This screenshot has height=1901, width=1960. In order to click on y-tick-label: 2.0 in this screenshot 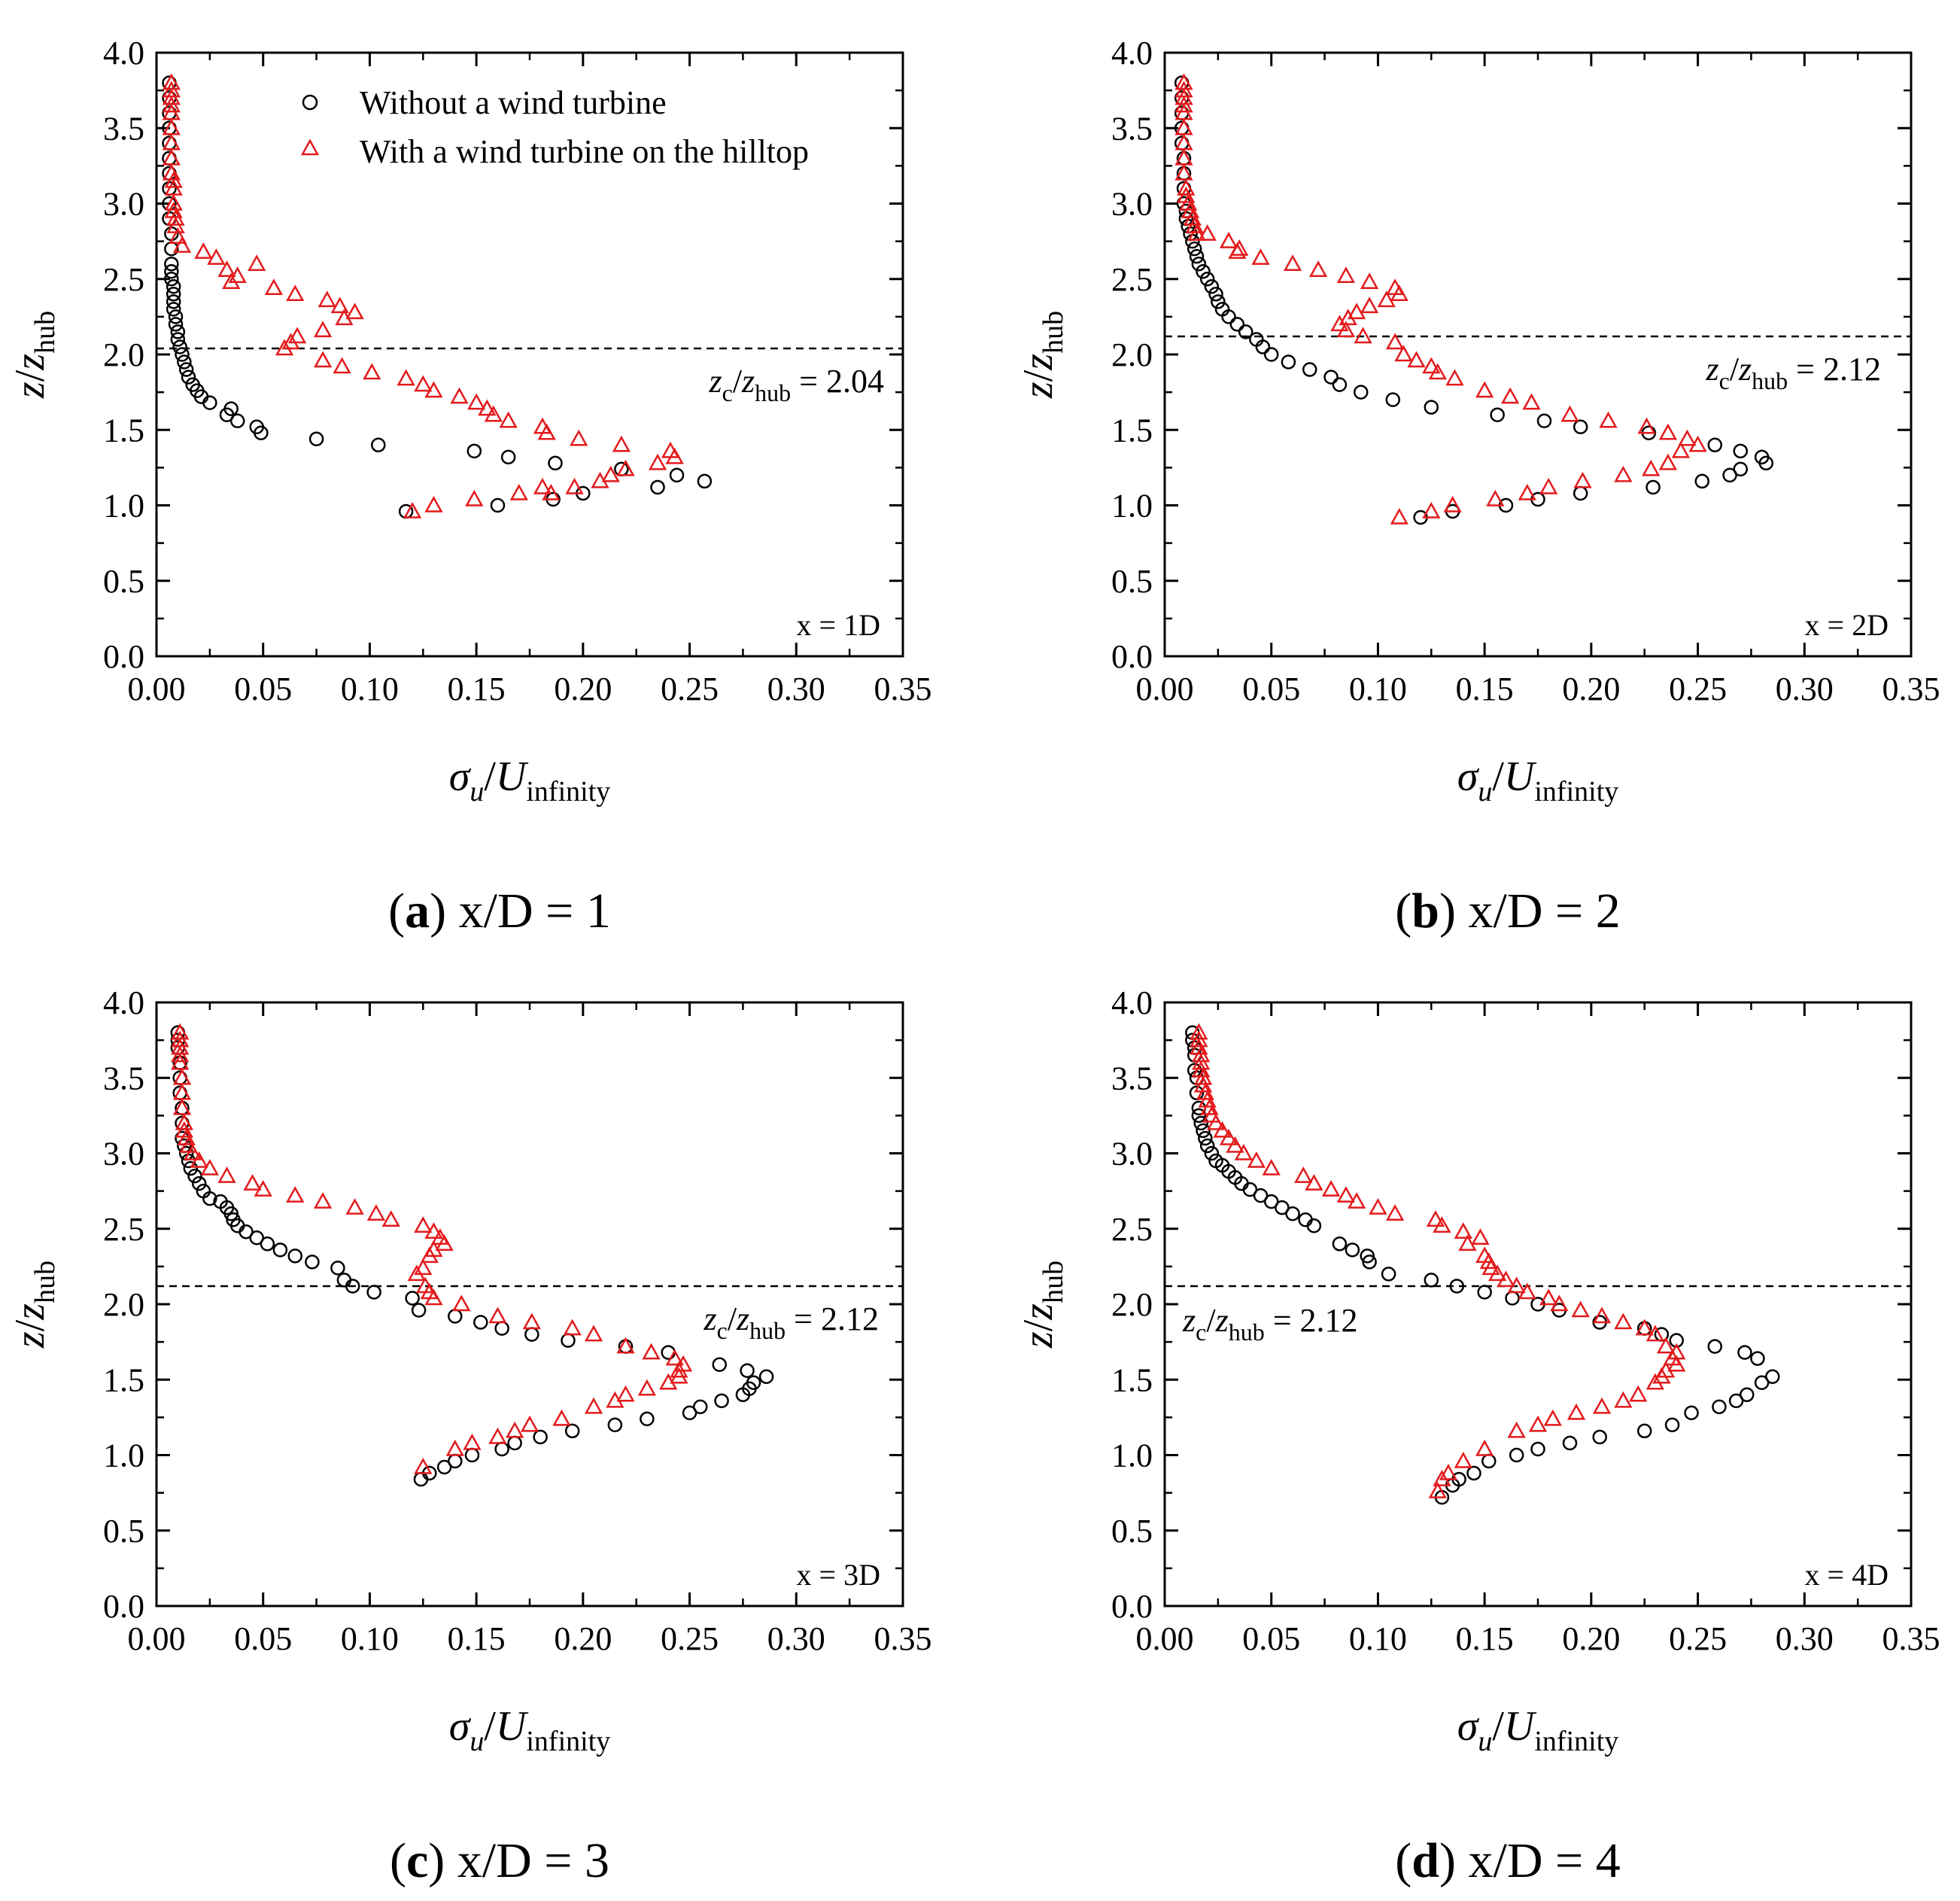, I will do `click(124, 354)`.